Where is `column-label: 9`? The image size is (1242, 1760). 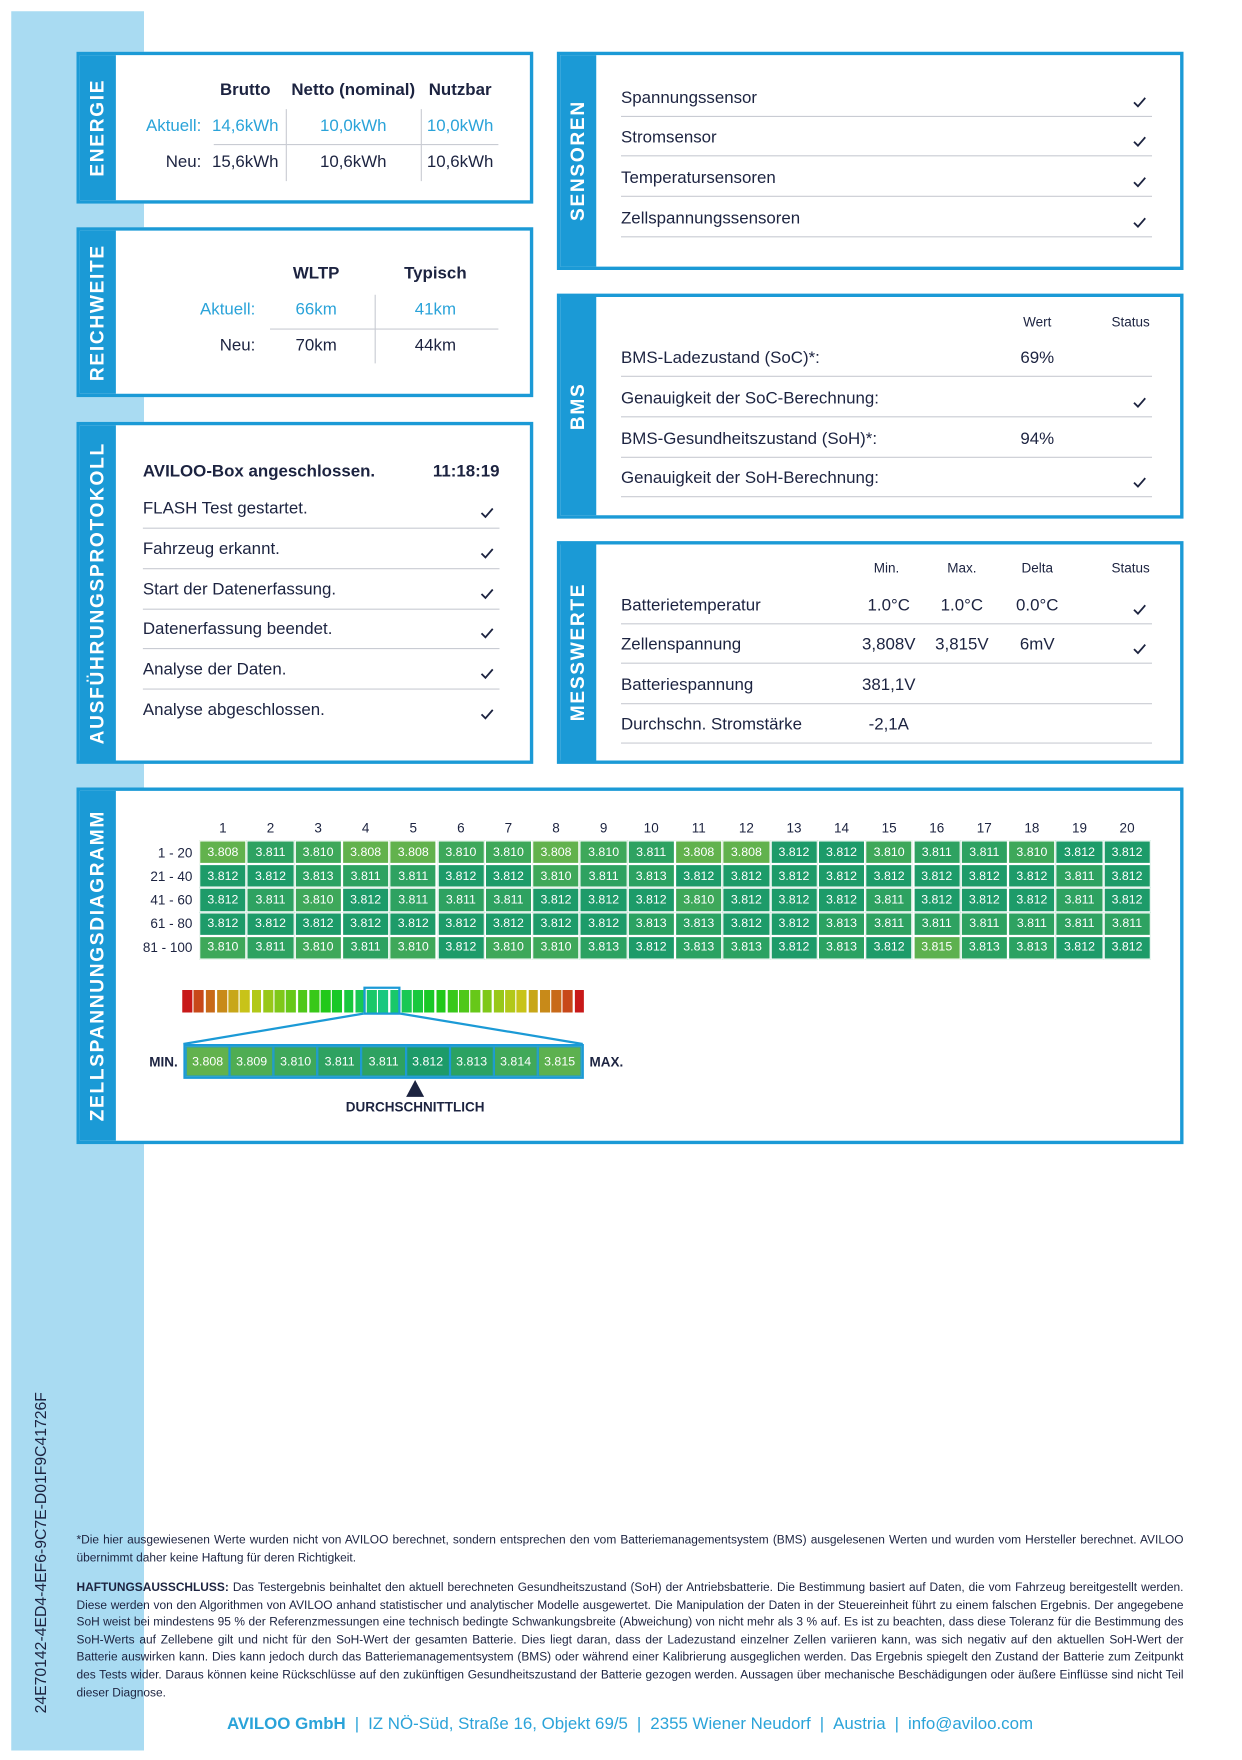
column-label: 9 is located at coordinates (603, 828).